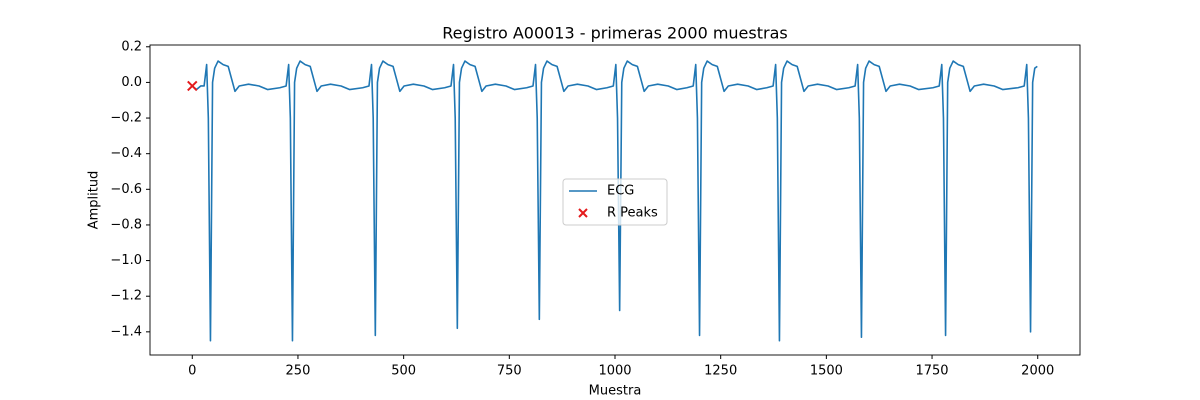  I want to click on x-tick-label: 750, so click(509, 371).